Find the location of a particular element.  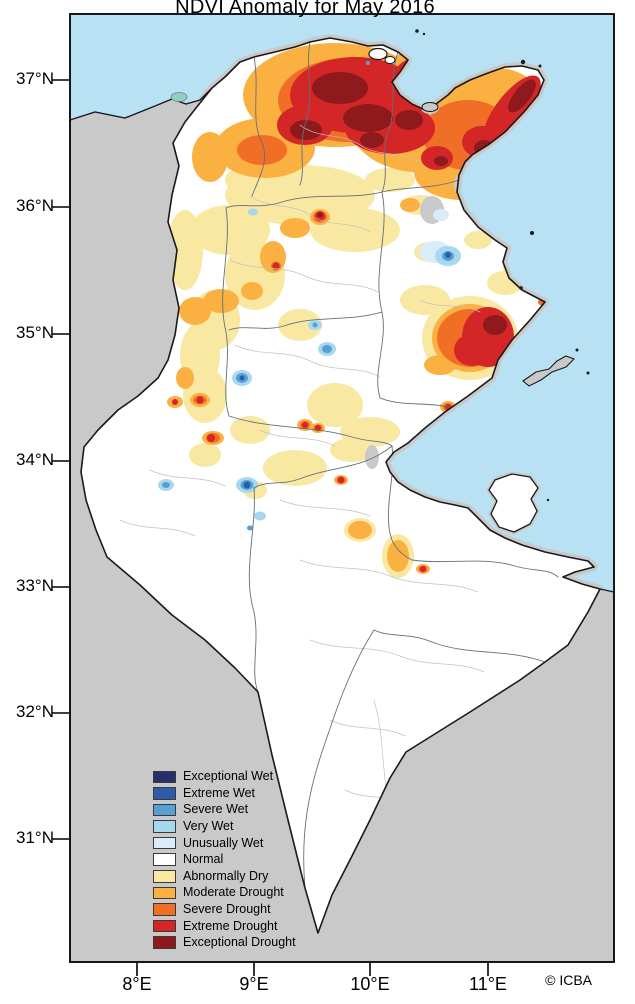

y-axis-label: 33°N is located at coordinates (35, 585).